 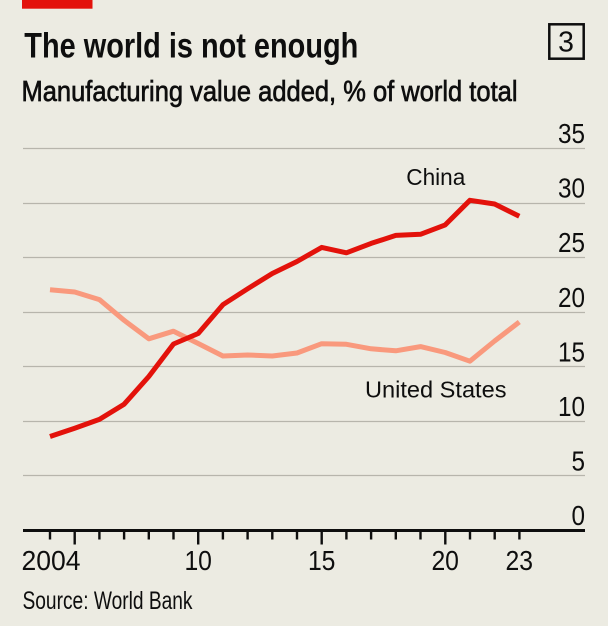 I want to click on svg-text: United States, so click(x=436, y=389).